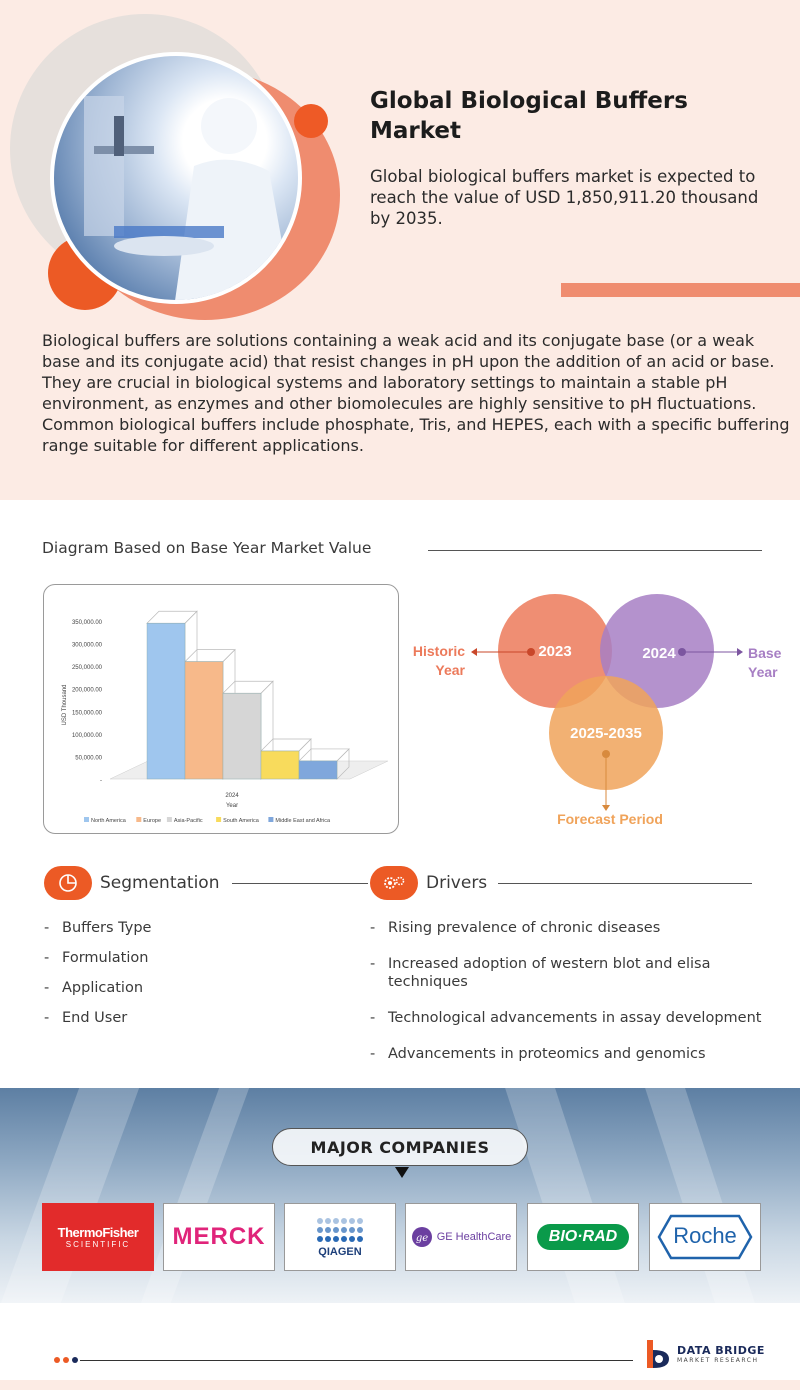  I want to click on list-item: Buffers Type, so click(97, 928).